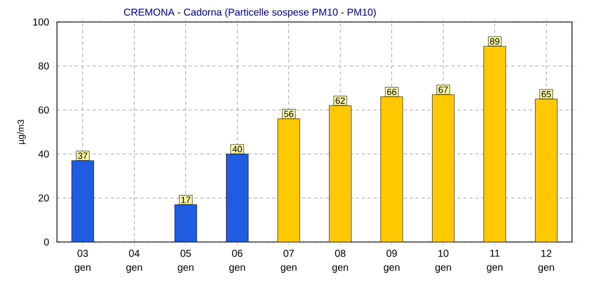  Describe the element at coordinates (43, 154) in the screenshot. I see `y-tick-label: 40` at that location.